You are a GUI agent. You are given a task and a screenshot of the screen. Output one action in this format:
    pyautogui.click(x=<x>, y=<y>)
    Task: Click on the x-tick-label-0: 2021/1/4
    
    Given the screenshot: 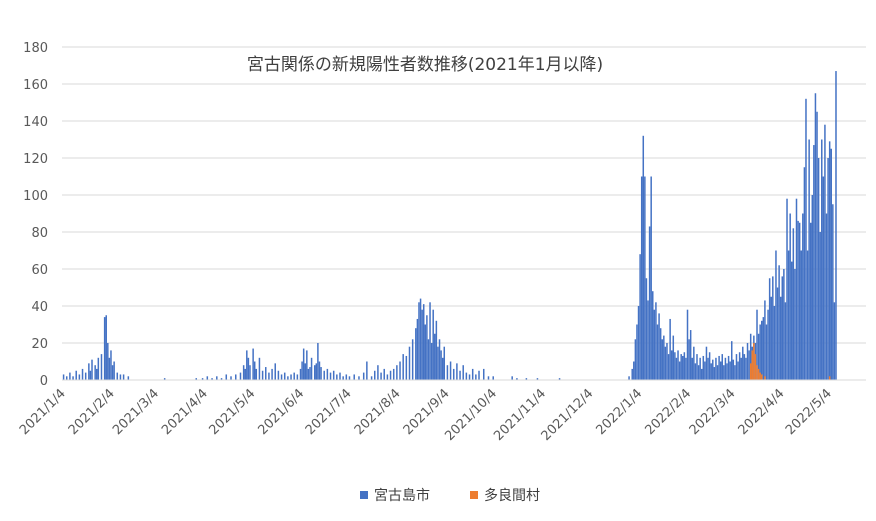 What is the action you would take?
    pyautogui.click(x=43, y=412)
    